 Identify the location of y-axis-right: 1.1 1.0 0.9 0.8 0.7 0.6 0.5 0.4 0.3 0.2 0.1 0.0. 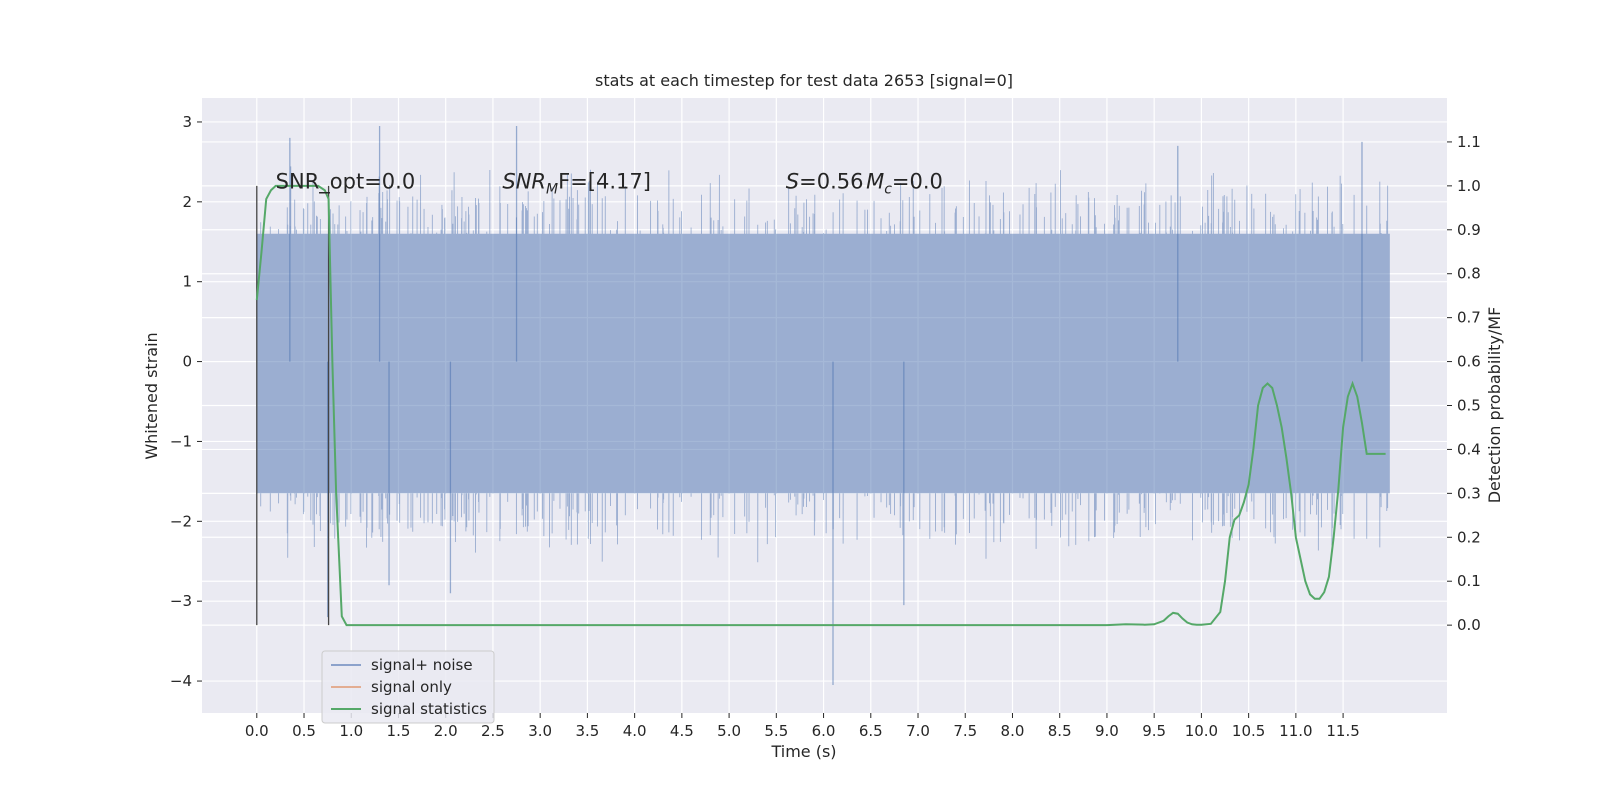
(1464, 383).